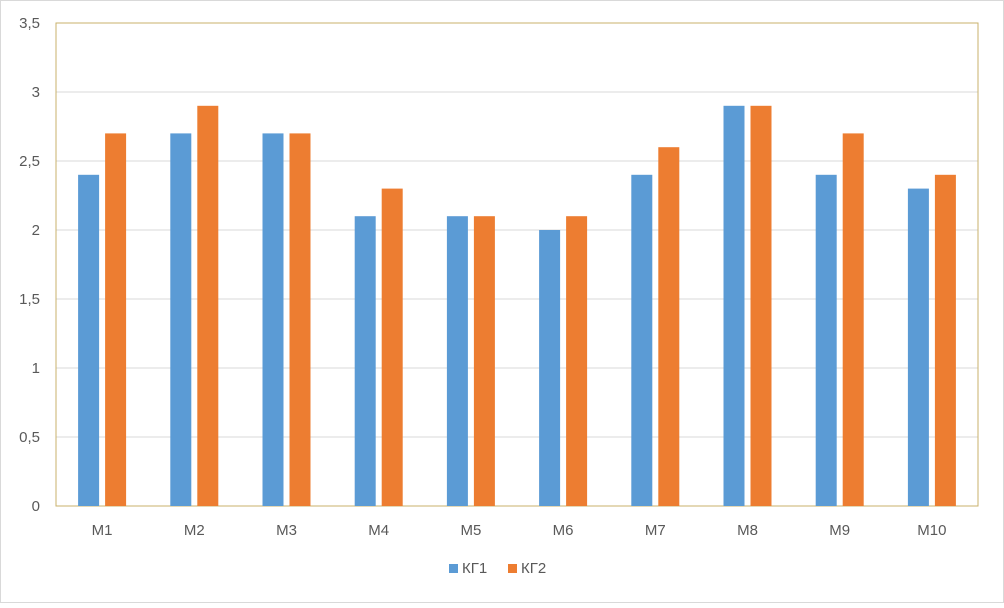 The height and width of the screenshot is (608, 1004). I want to click on bar-КГ1-М6, so click(550, 368).